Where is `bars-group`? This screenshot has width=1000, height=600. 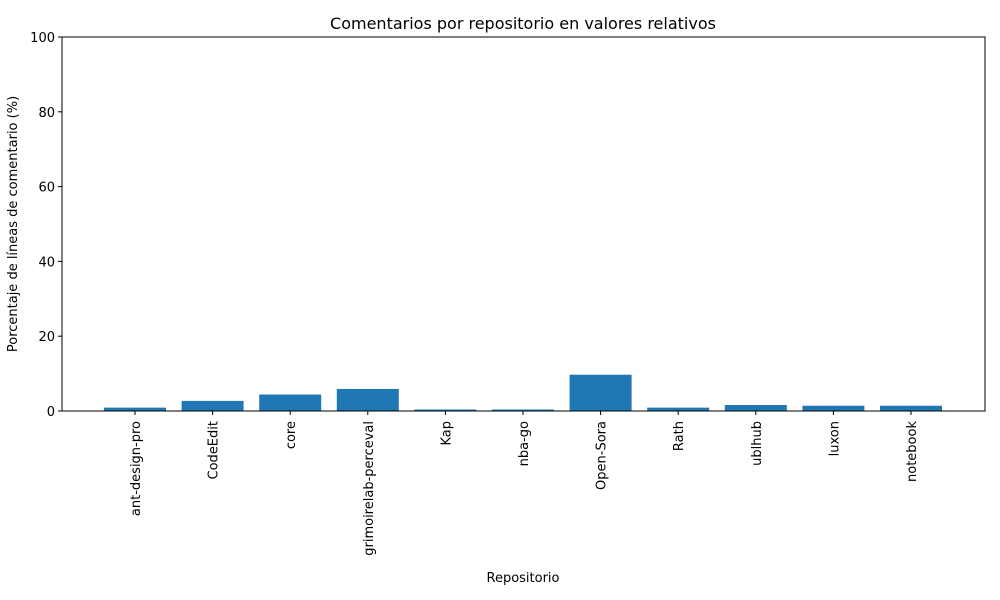
bars-group is located at coordinates (523, 392).